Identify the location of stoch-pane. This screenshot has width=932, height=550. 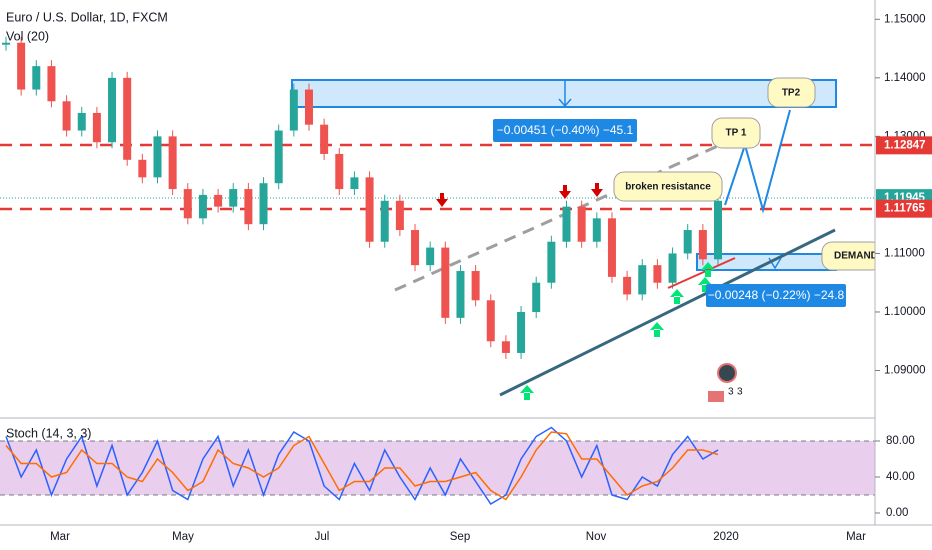
(437, 466).